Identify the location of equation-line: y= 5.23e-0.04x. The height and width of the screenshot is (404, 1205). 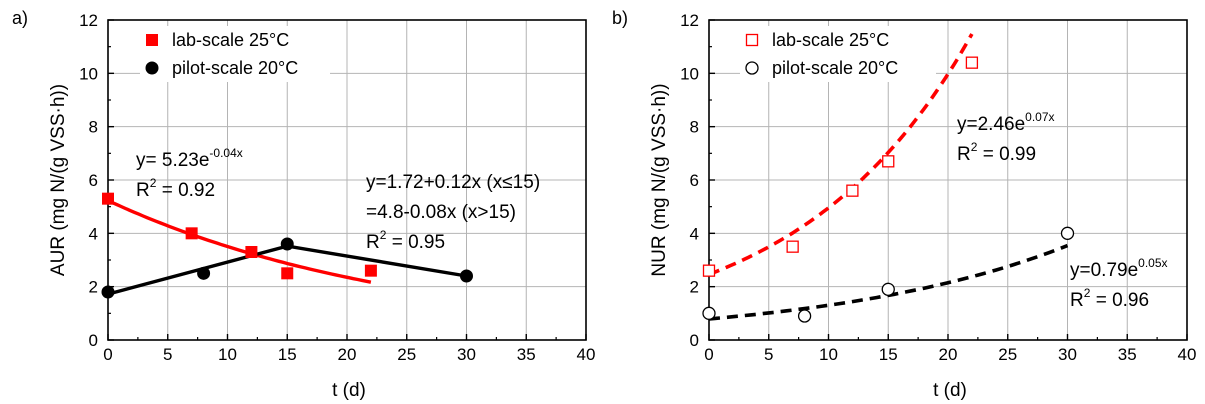
(189, 158).